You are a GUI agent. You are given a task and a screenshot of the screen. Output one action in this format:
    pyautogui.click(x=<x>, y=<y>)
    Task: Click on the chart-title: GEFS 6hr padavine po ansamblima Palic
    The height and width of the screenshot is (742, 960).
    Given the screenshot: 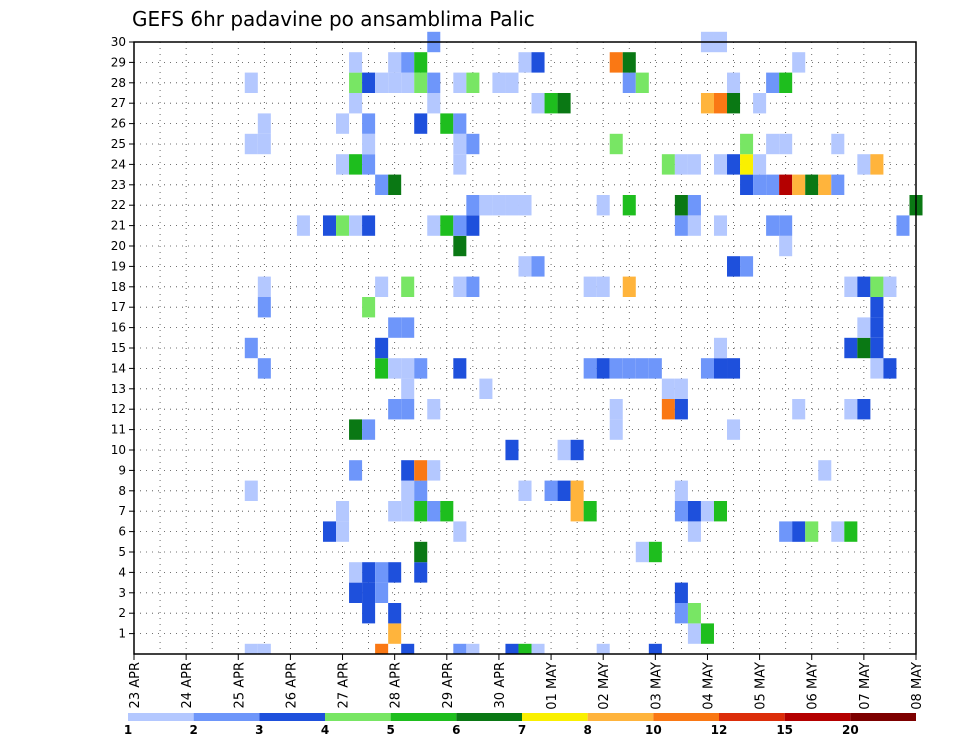 What is the action you would take?
    pyautogui.click(x=333, y=19)
    